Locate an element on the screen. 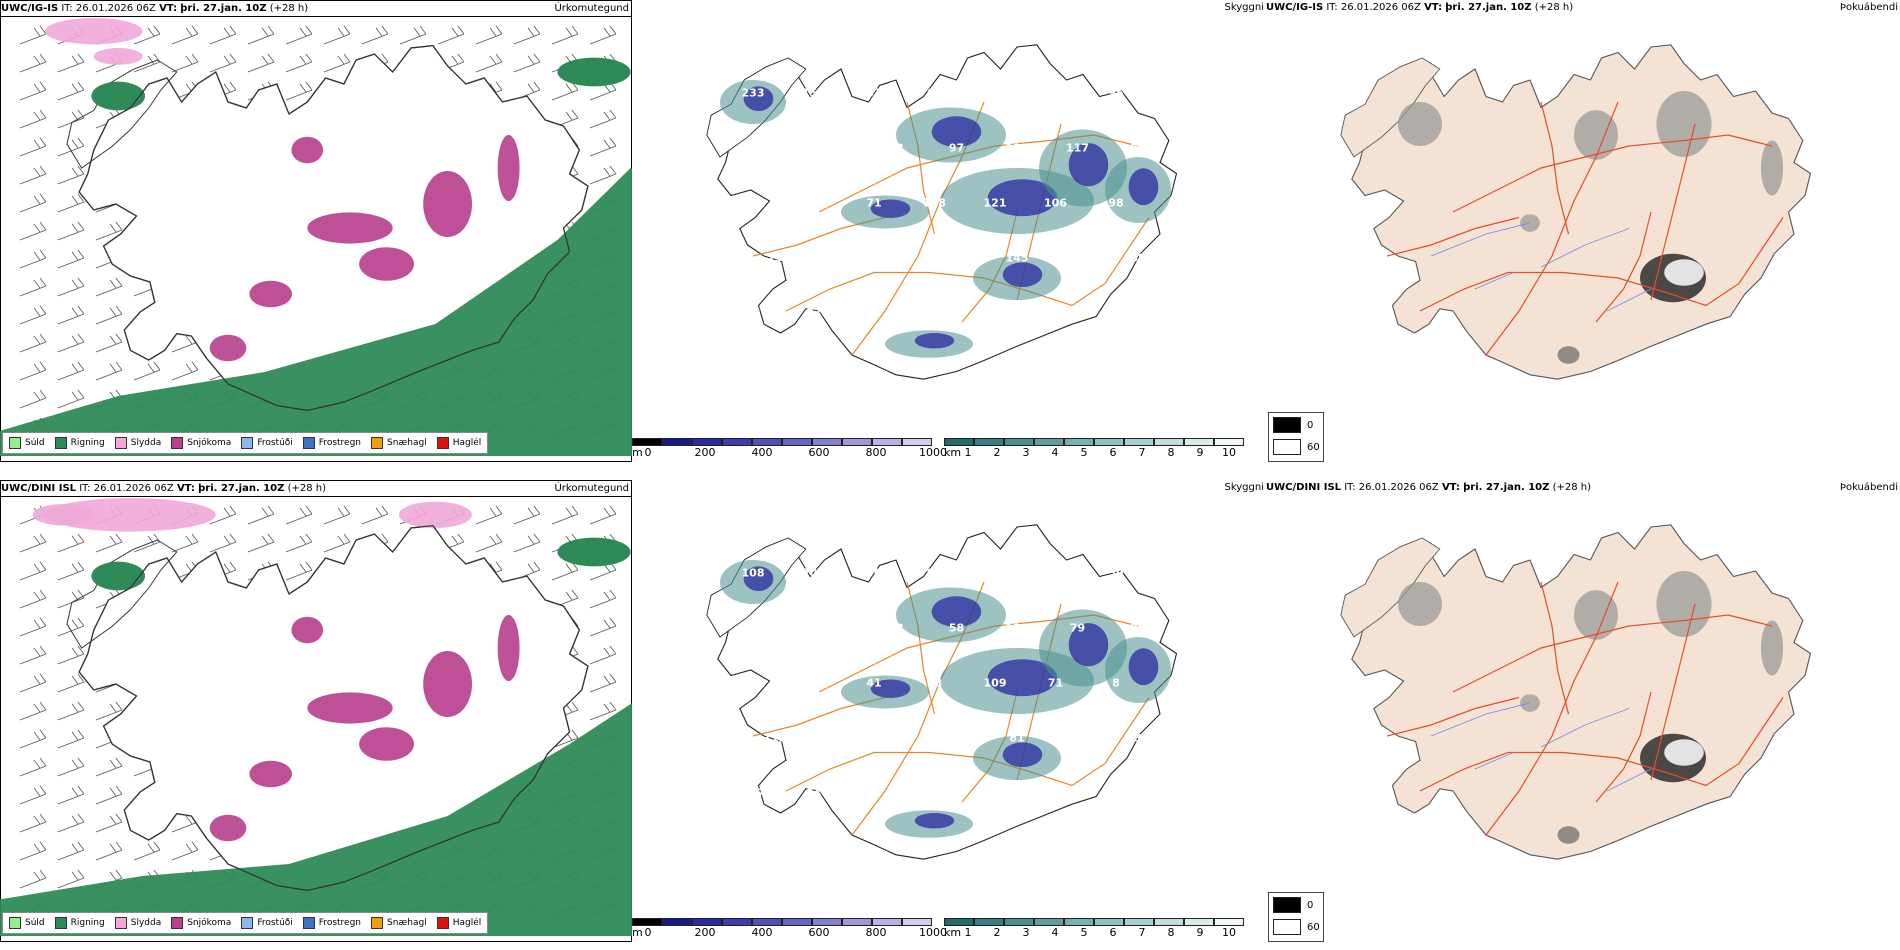 This screenshot has width=1900, height=950. visibility-value: 59 is located at coordinates (873, 313).